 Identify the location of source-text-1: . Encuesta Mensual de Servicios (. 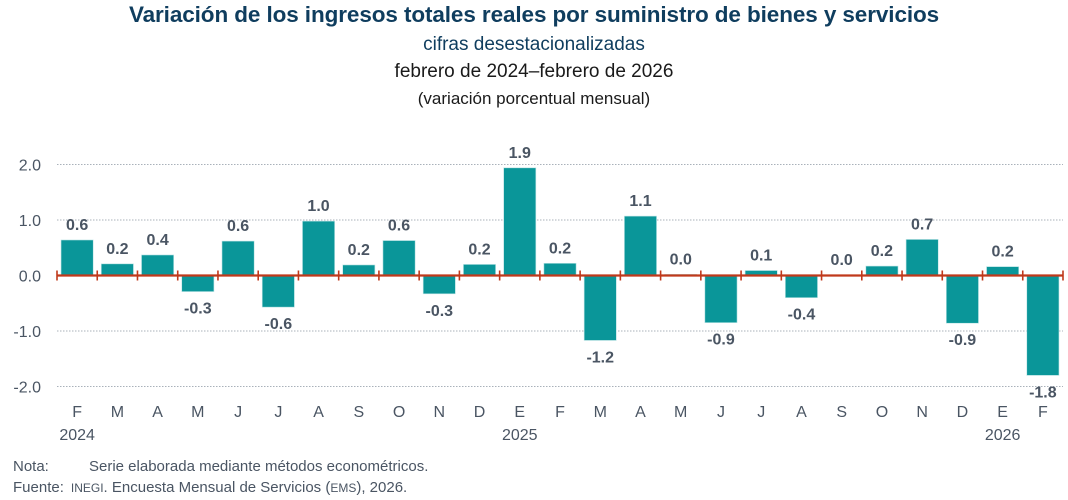
(217, 487).